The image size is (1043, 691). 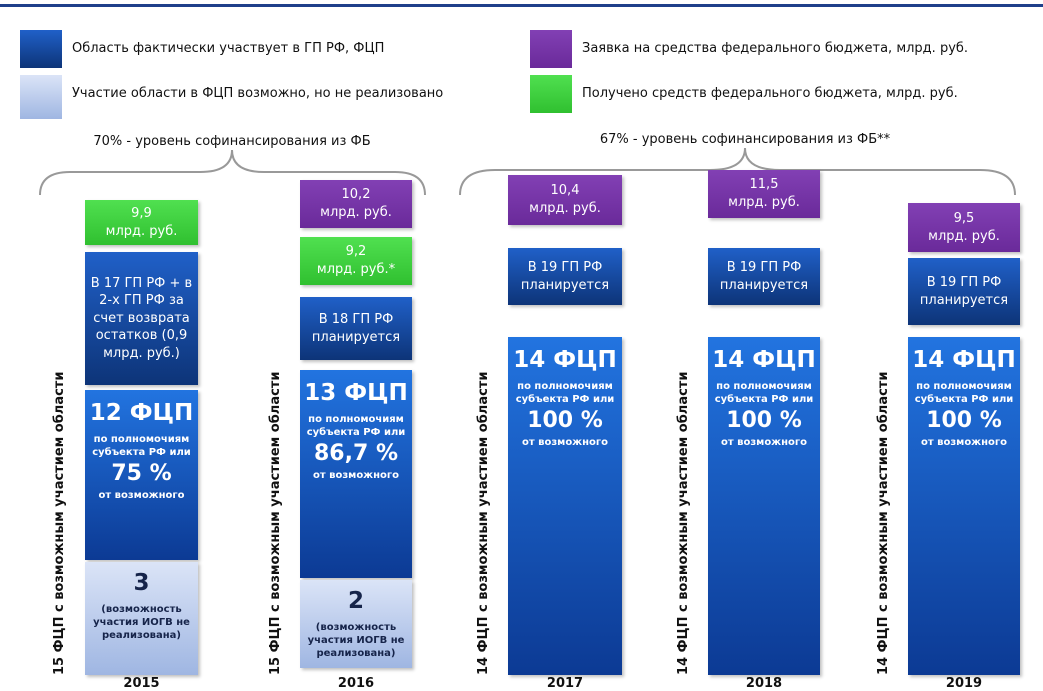 I want to click on request-box: 9,5 млрд. руб., so click(x=964, y=227).